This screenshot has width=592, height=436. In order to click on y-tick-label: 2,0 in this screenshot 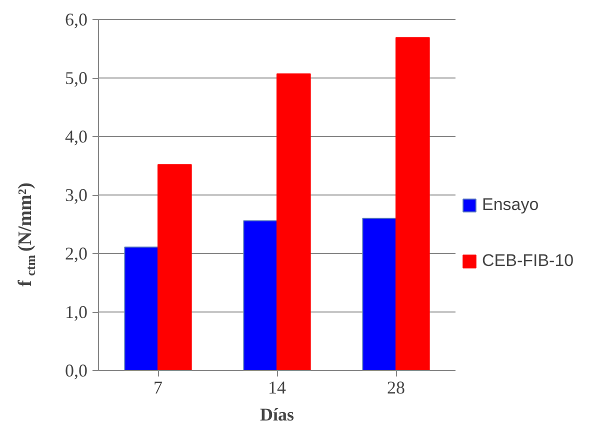, I will do `click(76, 254)`.